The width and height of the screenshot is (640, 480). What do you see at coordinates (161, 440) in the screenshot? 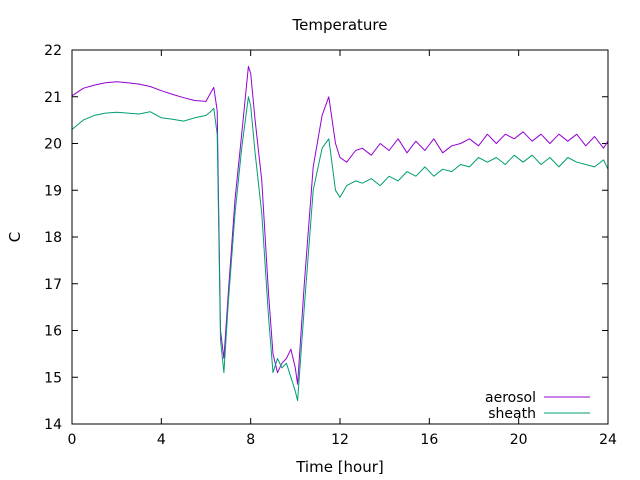
I see `x-tick-label: 4` at bounding box center [161, 440].